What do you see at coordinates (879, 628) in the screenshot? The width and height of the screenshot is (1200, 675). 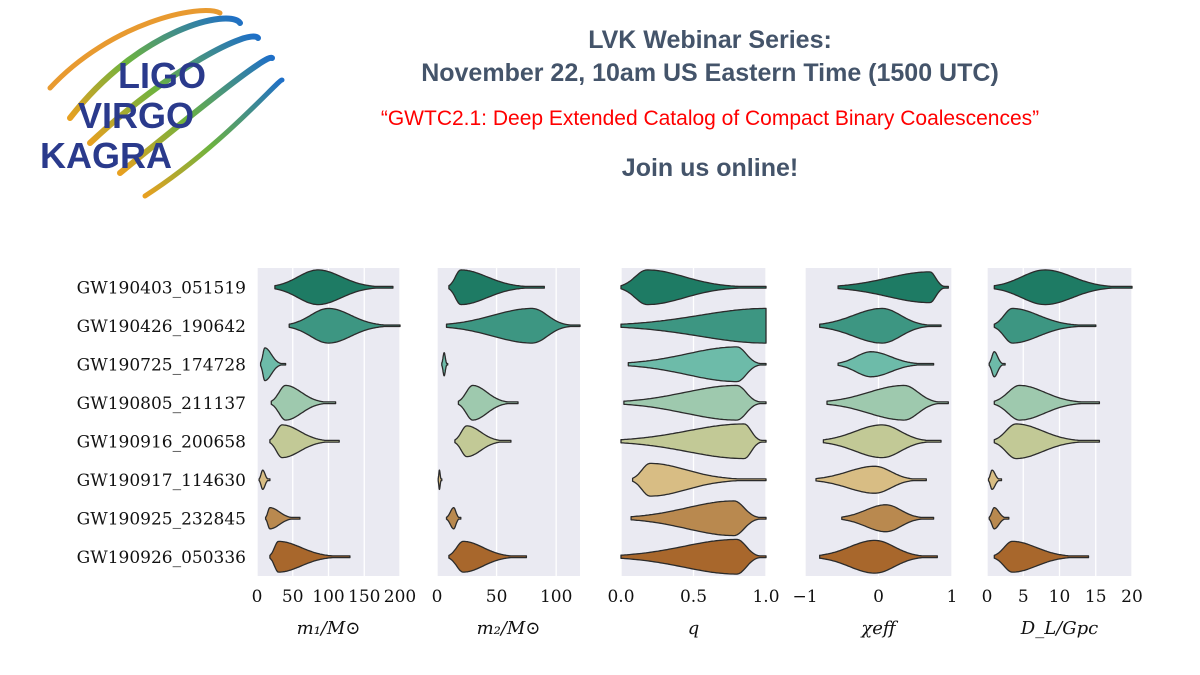 I see `x-axis-title: χeff` at bounding box center [879, 628].